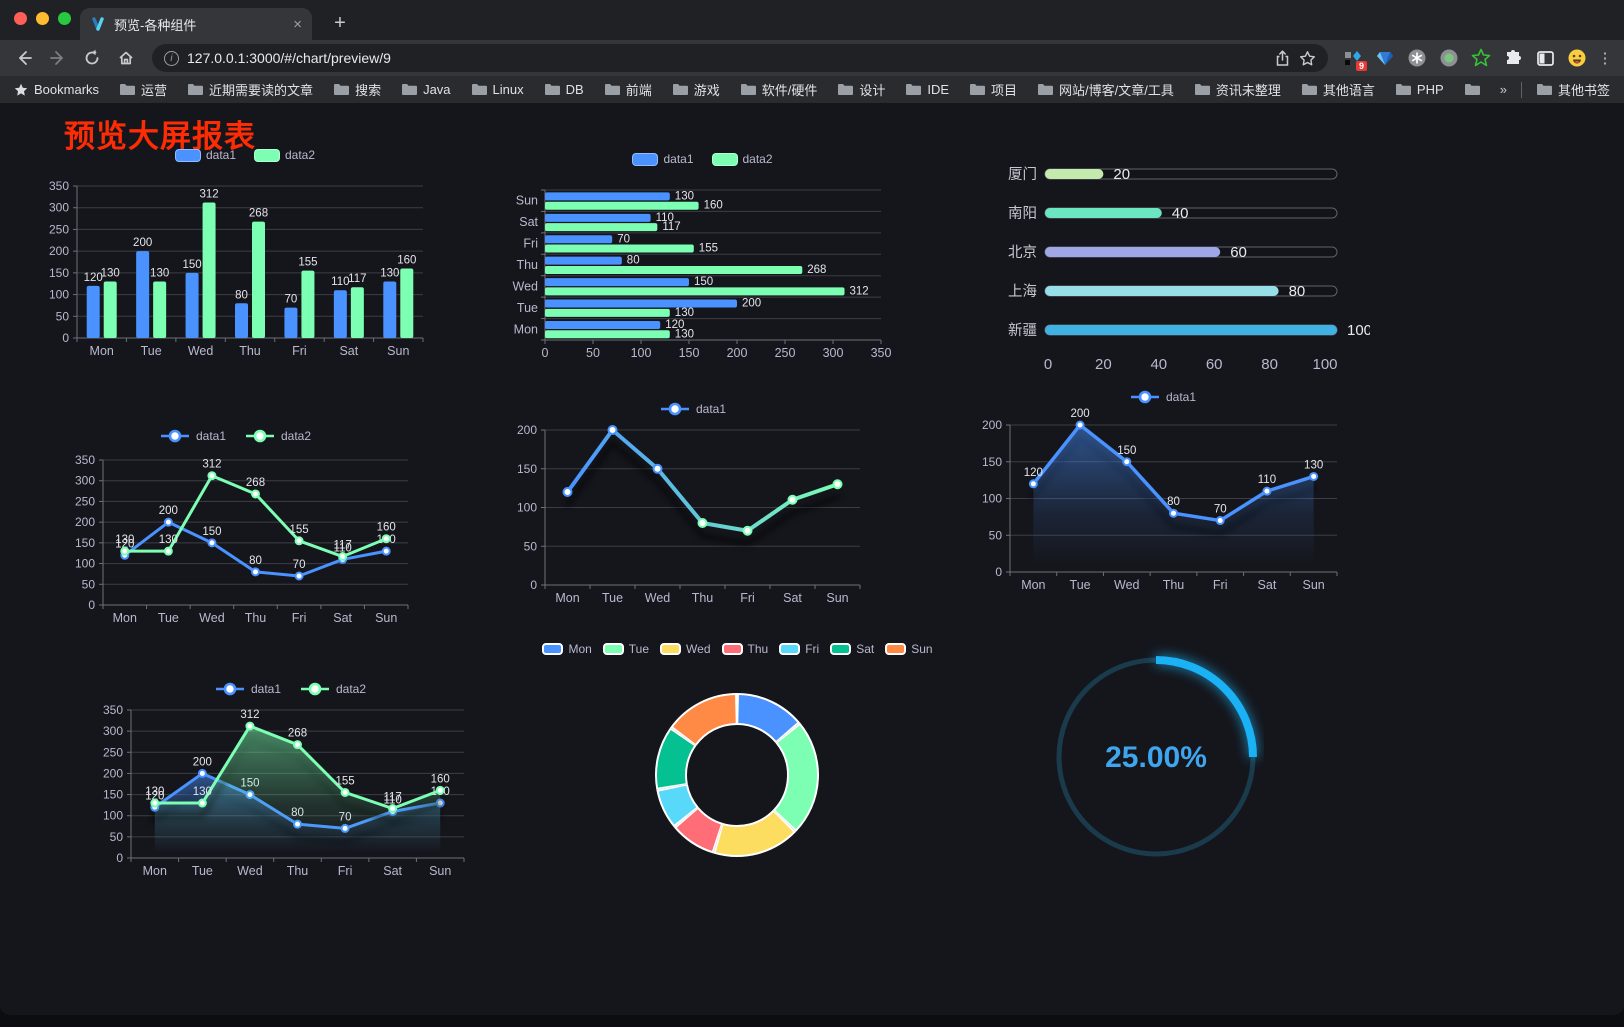  I want to click on close-window-button, so click(20, 18).